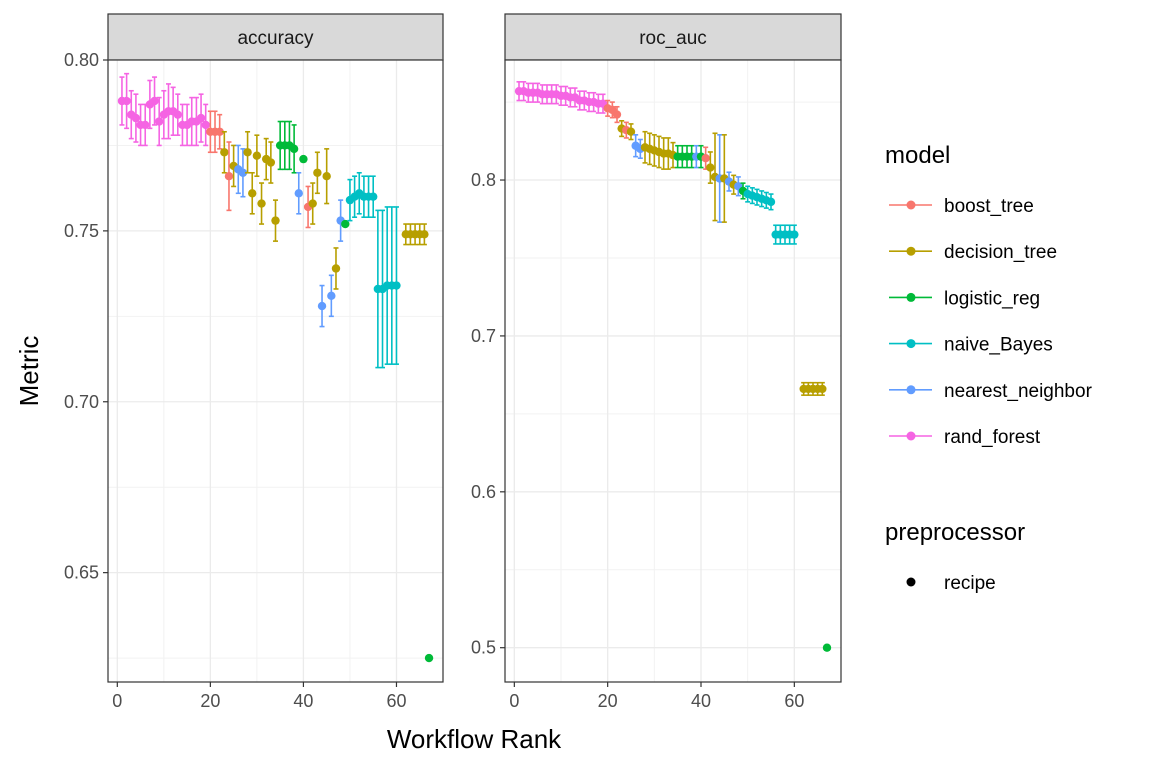 This screenshot has height=768, width=1152. I want to click on legend-item-naive-Bayes: naive_Bayes, so click(971, 345).